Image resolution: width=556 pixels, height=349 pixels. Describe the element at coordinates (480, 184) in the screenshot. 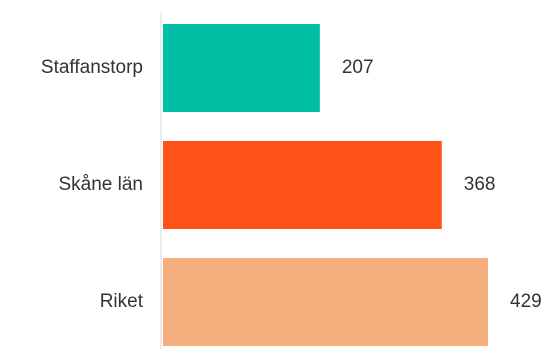

I see `value-label: 368` at that location.